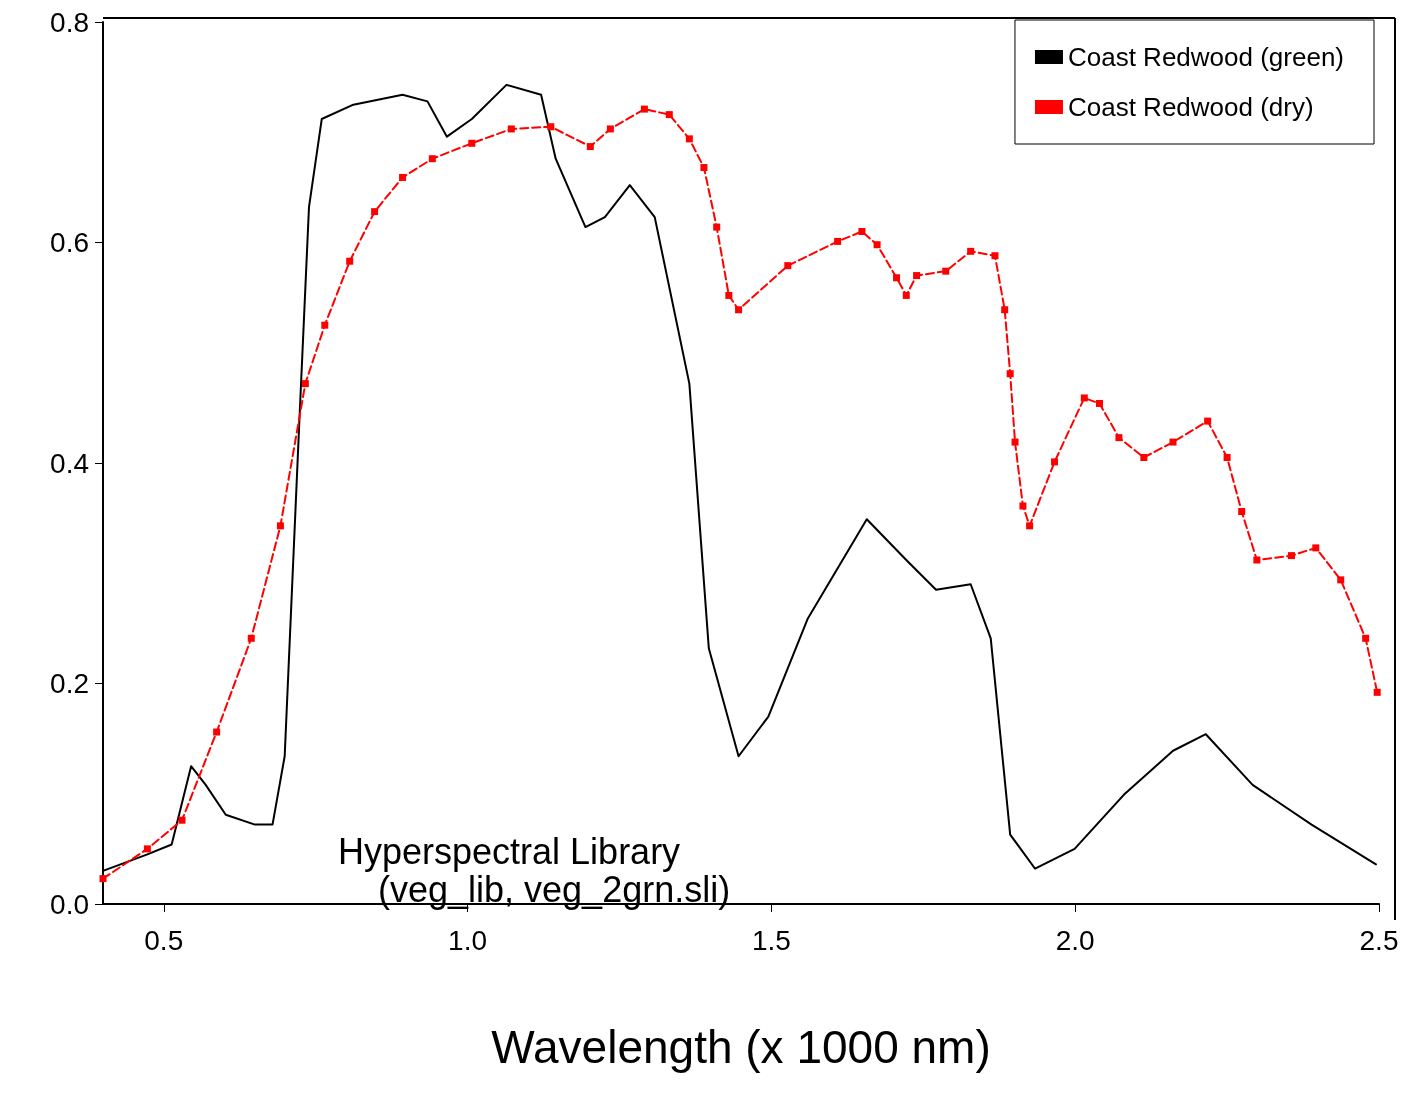 The width and height of the screenshot is (1420, 1102). Describe the element at coordinates (69, 463) in the screenshot. I see `y-tick-label: 0.4` at that location.